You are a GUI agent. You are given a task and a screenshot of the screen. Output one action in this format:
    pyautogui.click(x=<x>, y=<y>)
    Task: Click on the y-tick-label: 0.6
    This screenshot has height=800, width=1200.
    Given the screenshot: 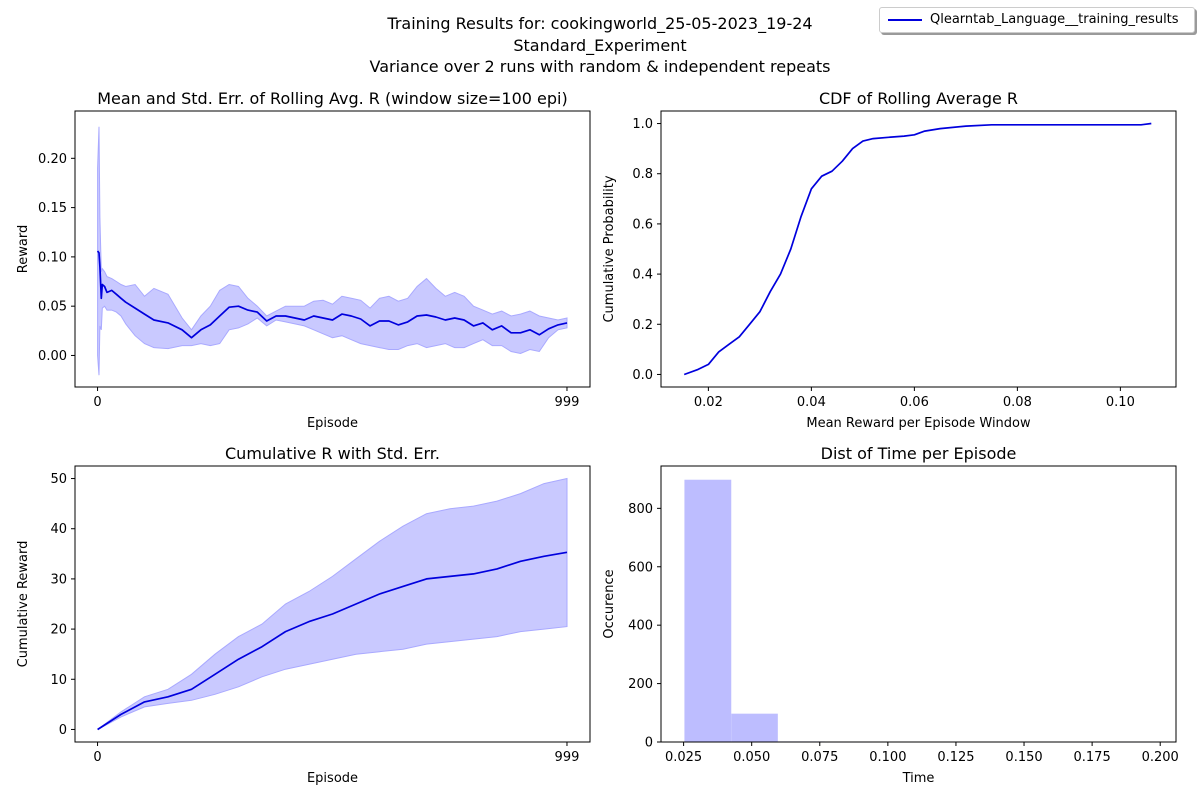 What is the action you would take?
    pyautogui.click(x=642, y=224)
    